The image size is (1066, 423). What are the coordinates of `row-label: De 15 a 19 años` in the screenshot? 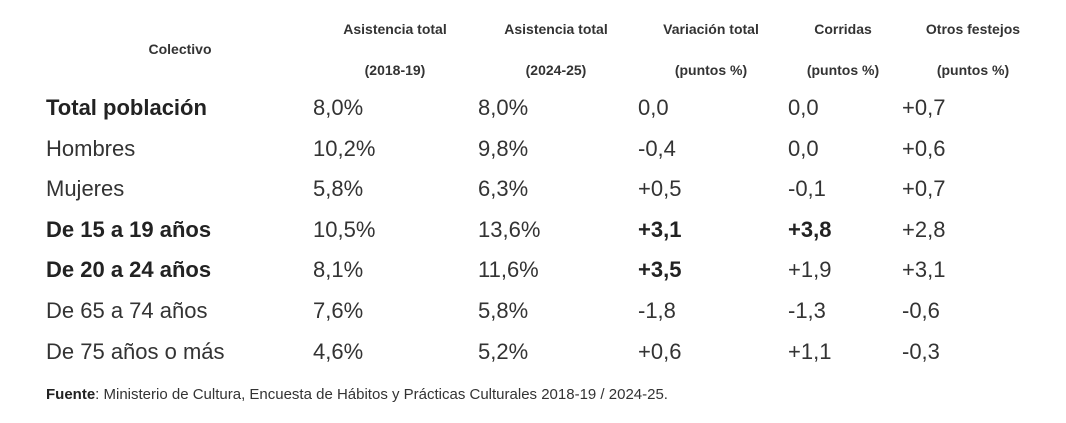 It's located at (129, 229).